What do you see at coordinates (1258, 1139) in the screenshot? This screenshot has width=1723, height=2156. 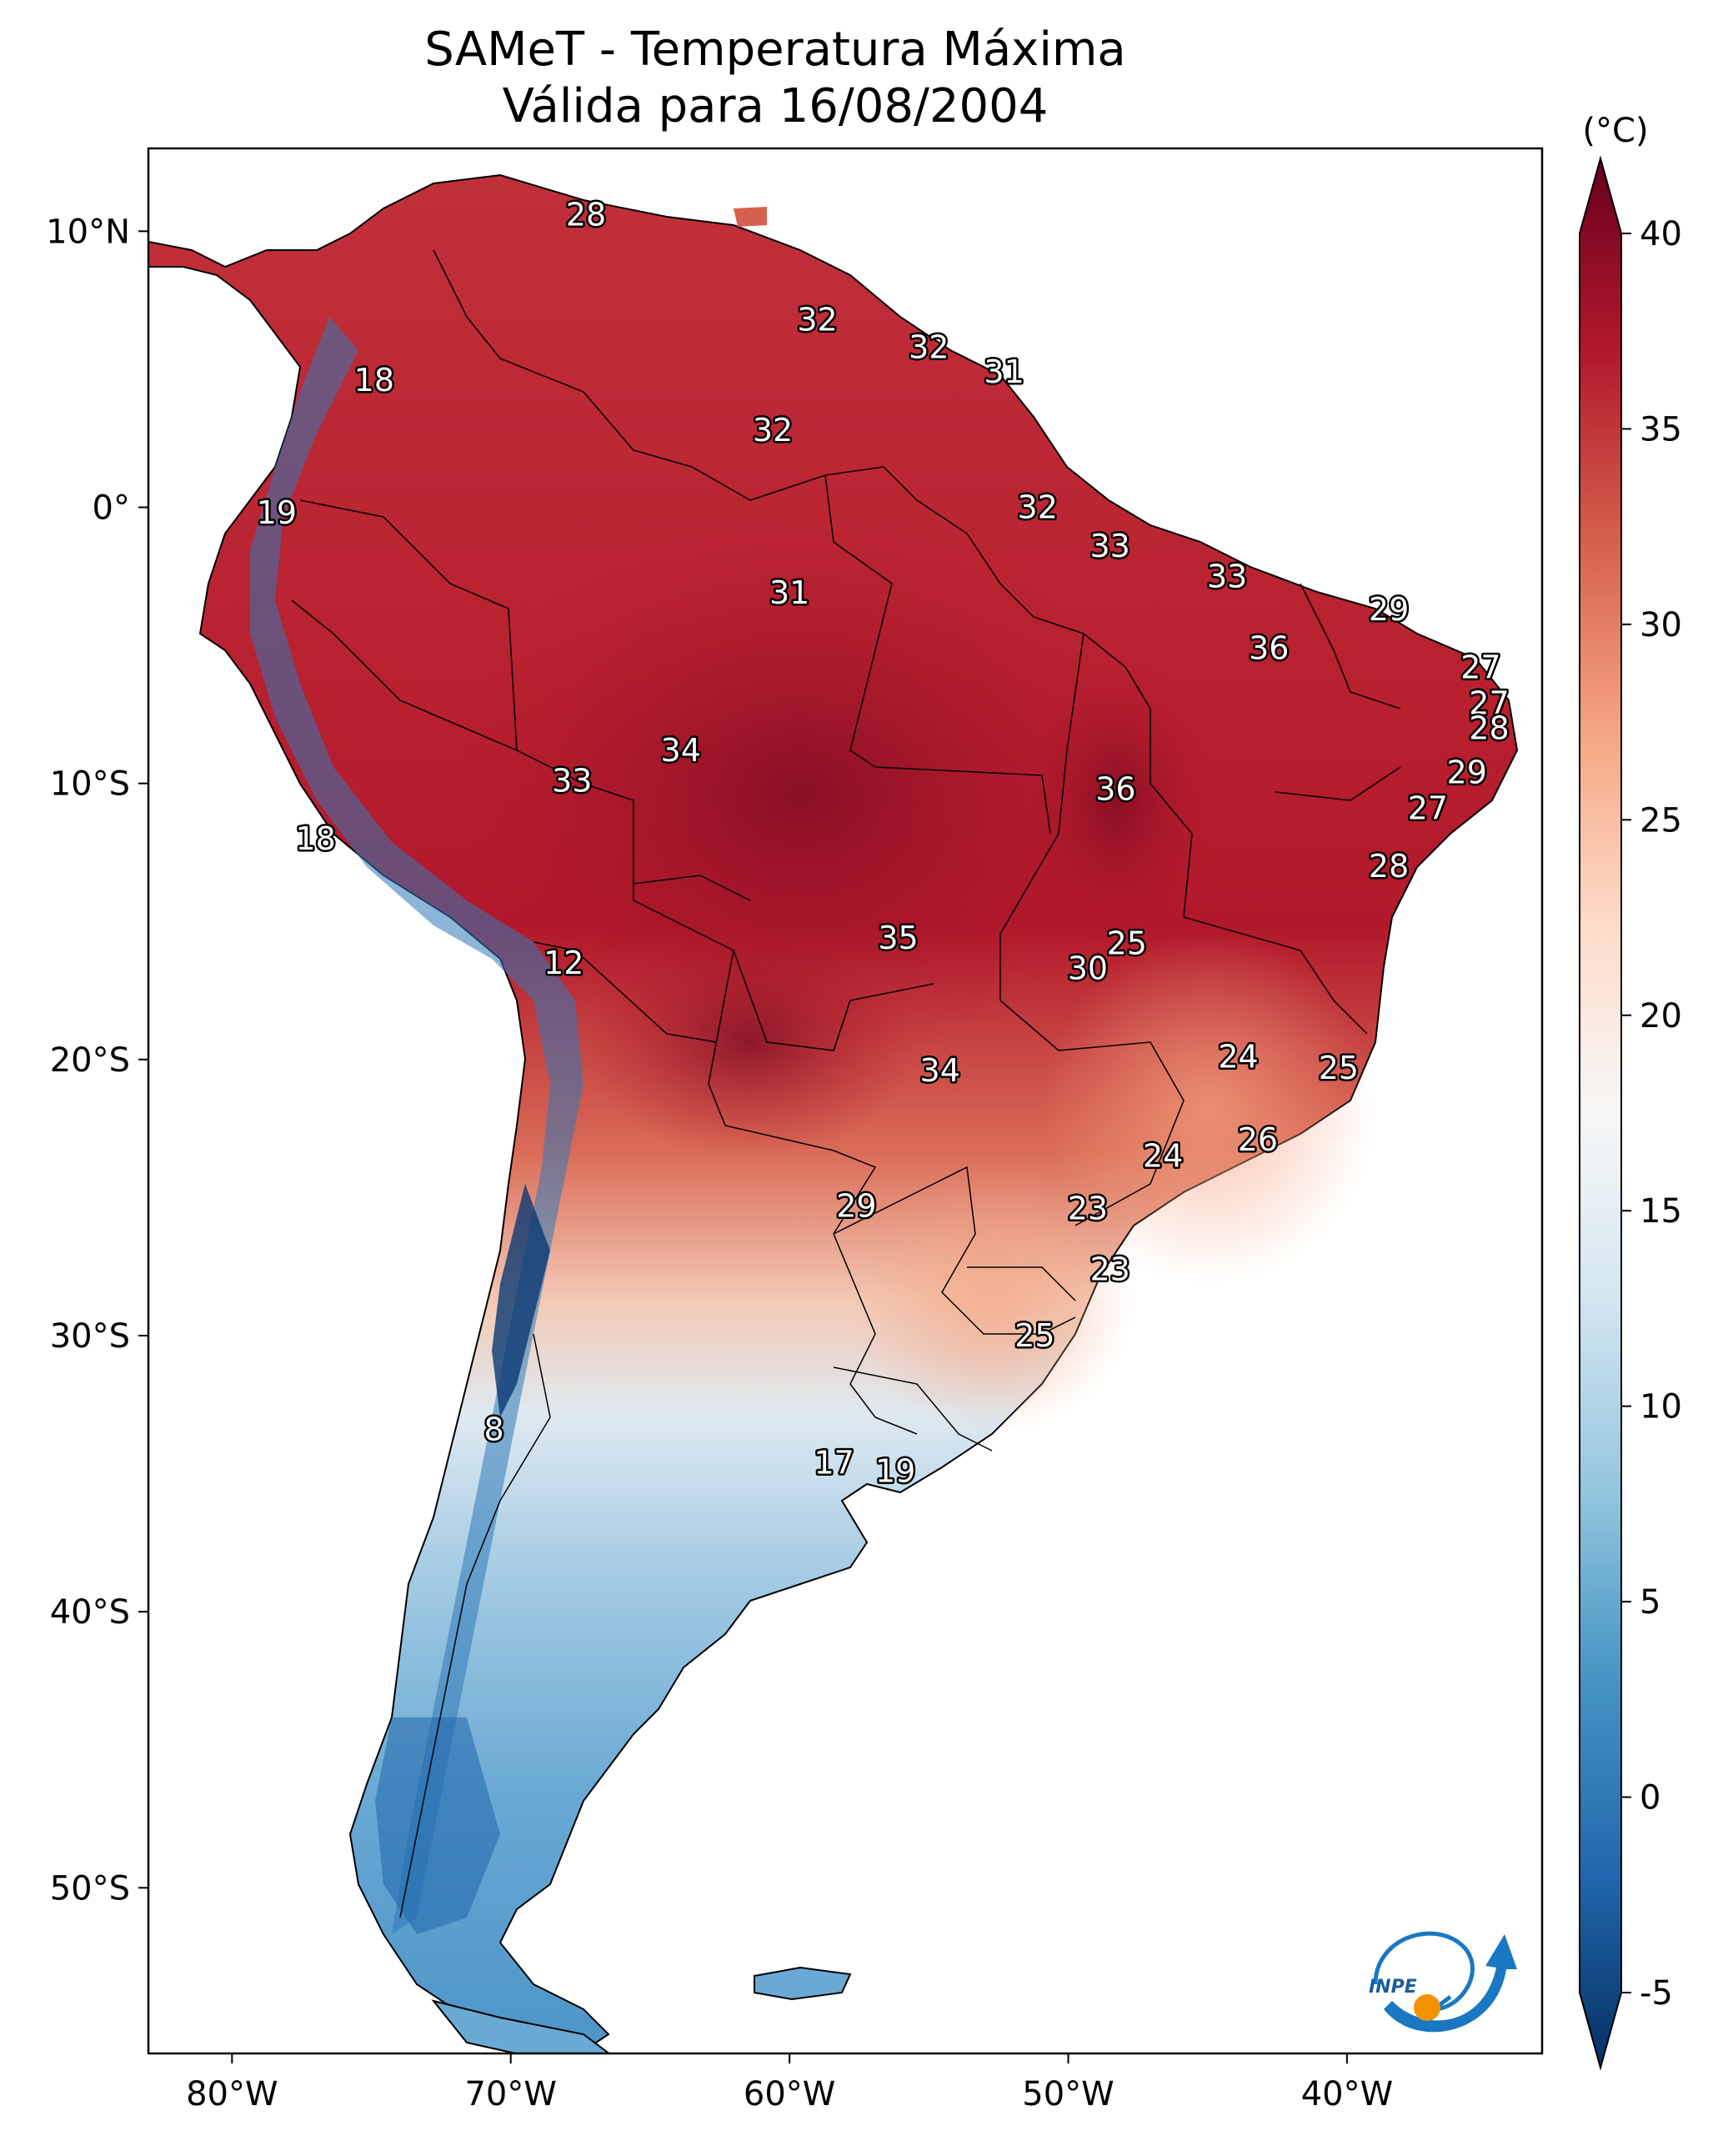 I see `city-temperature-label: 26` at bounding box center [1258, 1139].